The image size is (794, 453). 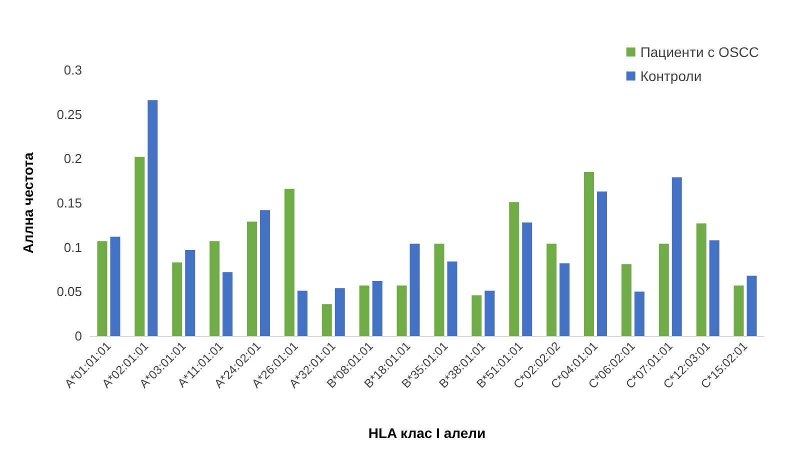 What do you see at coordinates (671, 76) in the screenshot?
I see `legend-label: Контроли` at bounding box center [671, 76].